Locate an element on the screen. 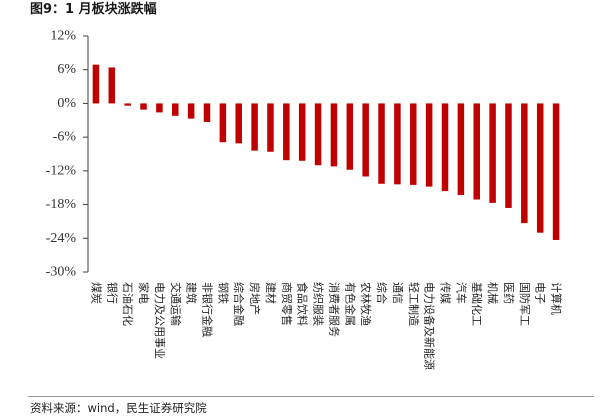 The image size is (605, 416). x-tick-label: 电子 is located at coordinates (540, 293).